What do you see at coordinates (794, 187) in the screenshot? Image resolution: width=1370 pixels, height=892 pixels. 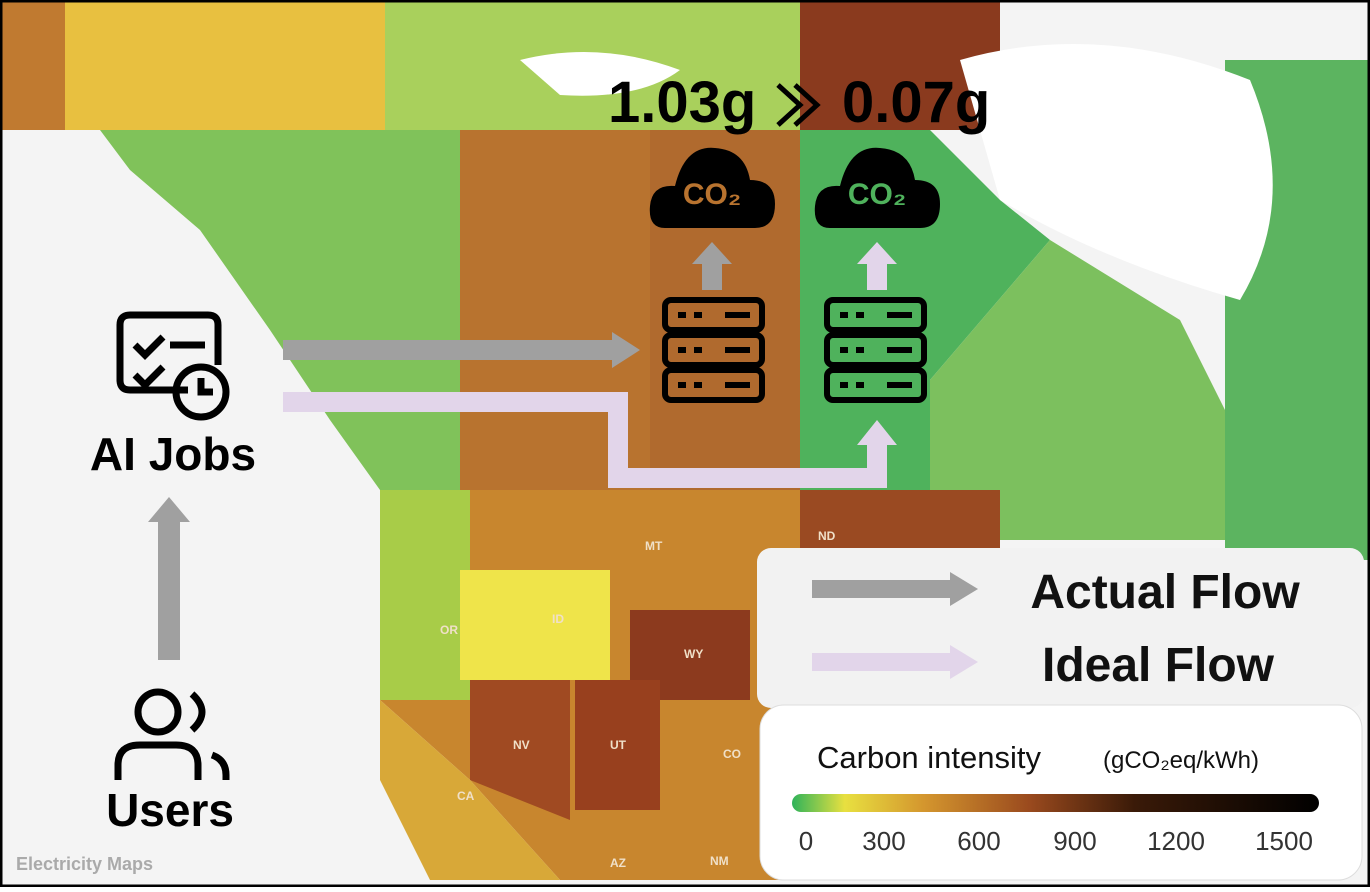 I see `clouds: CO₂ CO₂` at bounding box center [794, 187].